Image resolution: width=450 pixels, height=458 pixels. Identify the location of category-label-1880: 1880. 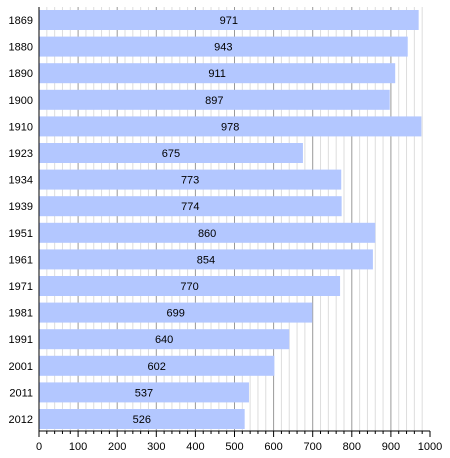
(21, 48).